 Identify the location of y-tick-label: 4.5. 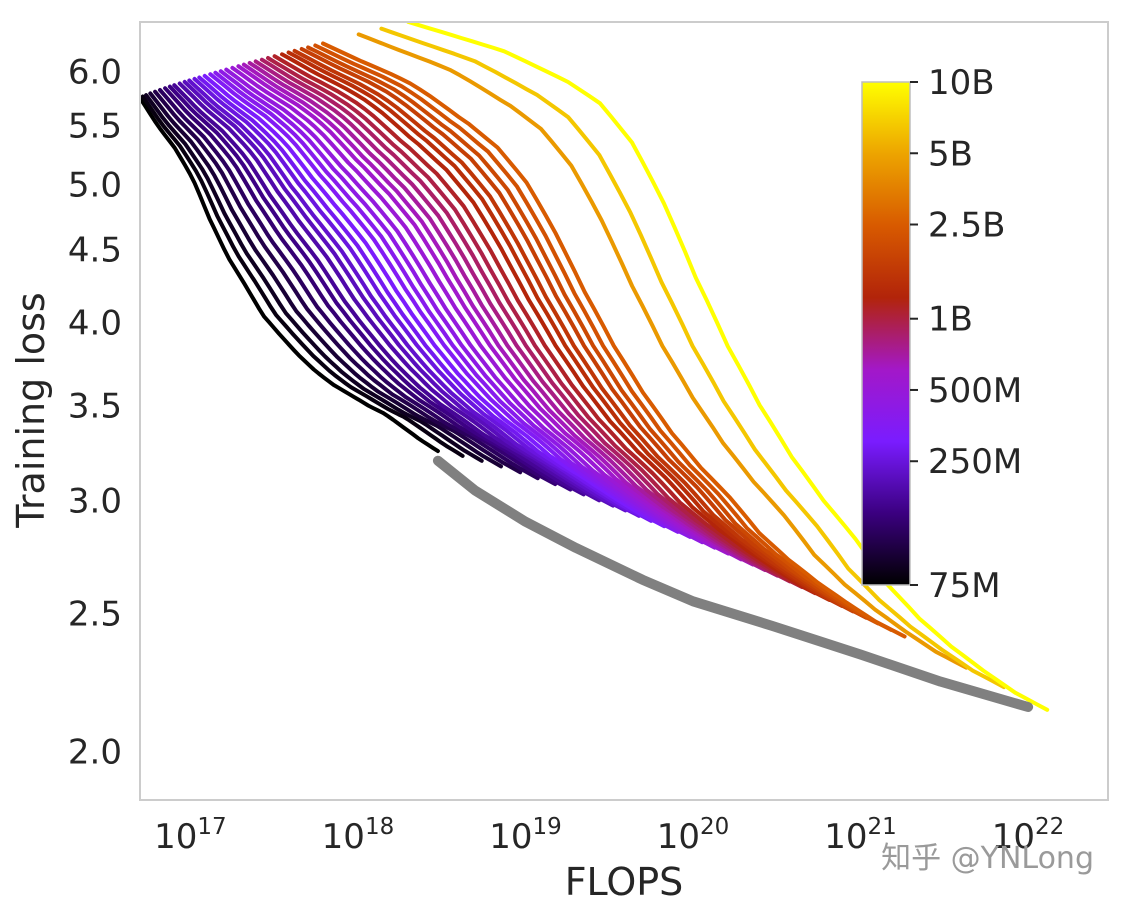
(95, 251).